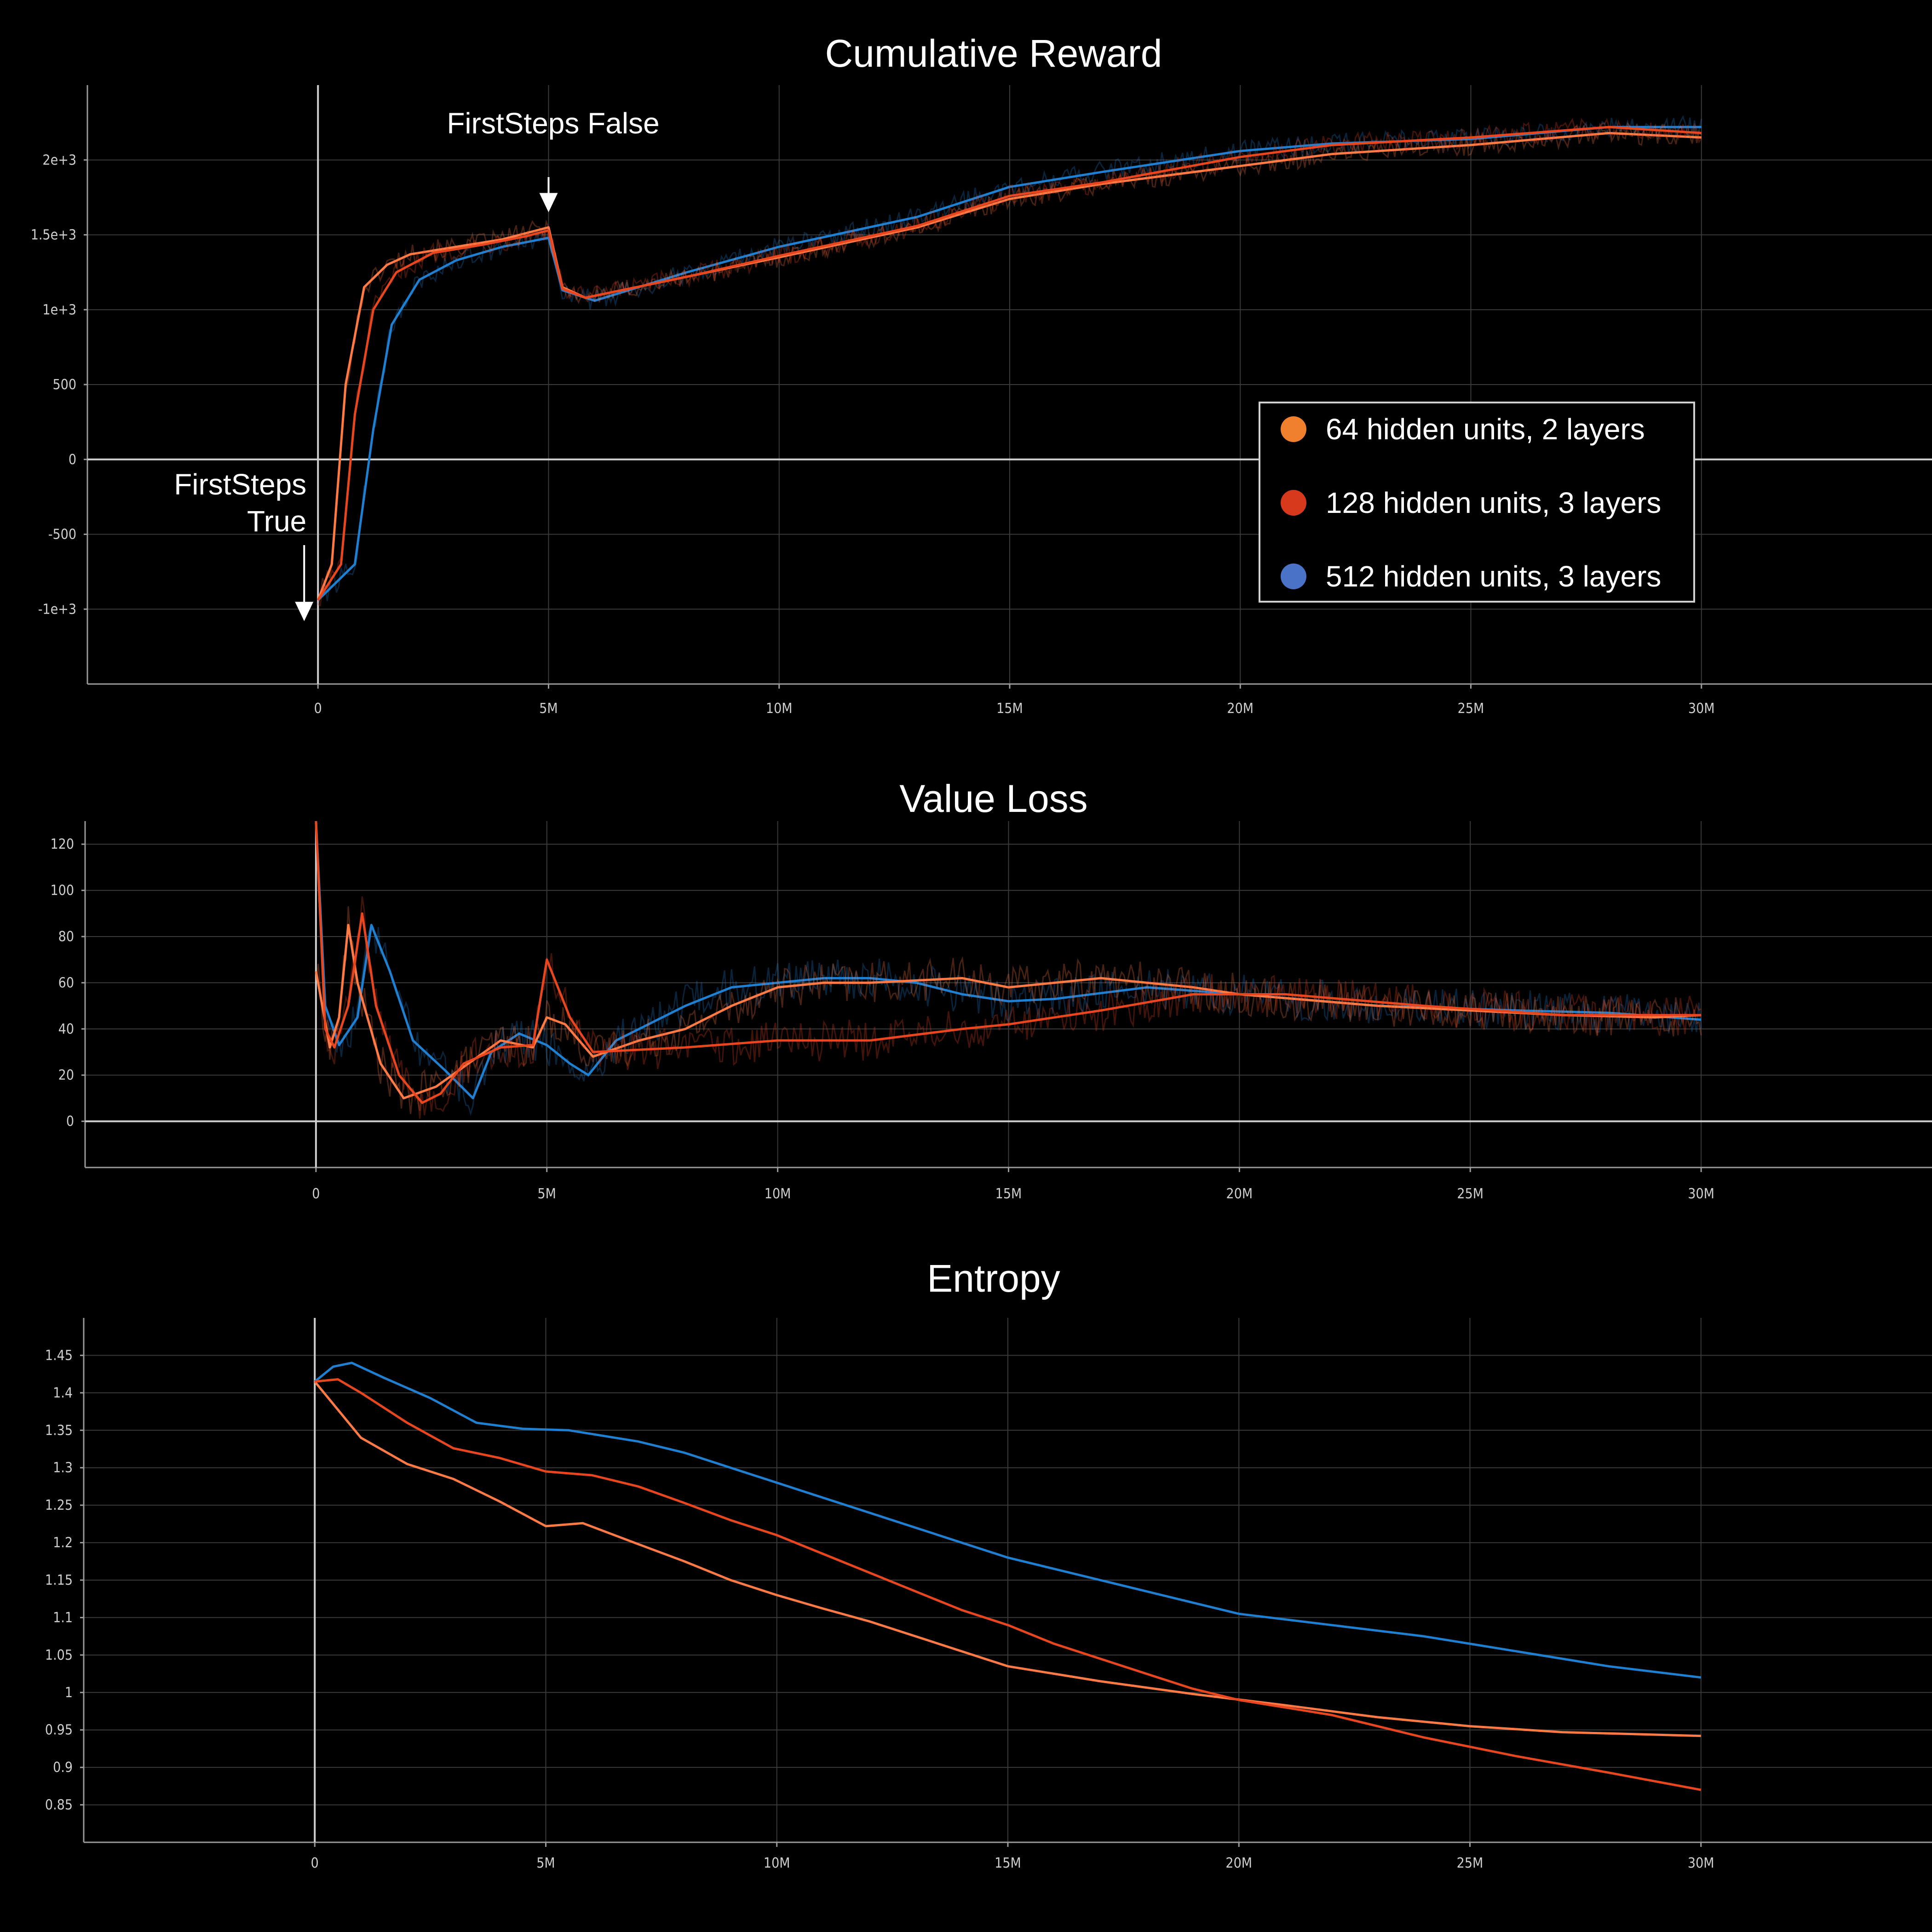  Describe the element at coordinates (240, 484) in the screenshot. I see `annotation-text: FirstSteps` at that location.